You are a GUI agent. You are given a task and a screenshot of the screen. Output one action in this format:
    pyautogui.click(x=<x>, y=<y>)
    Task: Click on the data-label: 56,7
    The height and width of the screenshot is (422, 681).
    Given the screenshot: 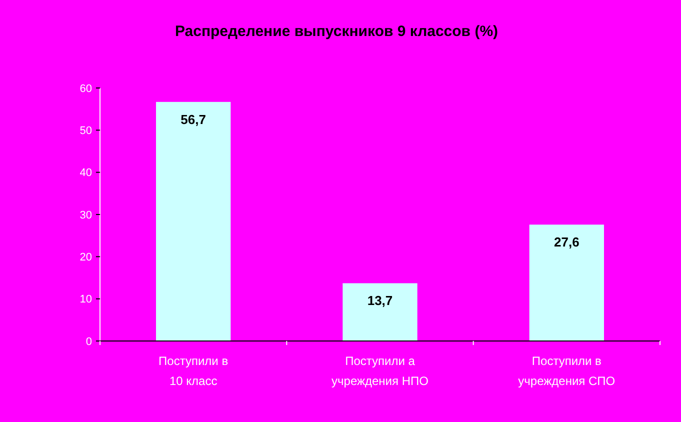 What is the action you would take?
    pyautogui.click(x=193, y=119)
    